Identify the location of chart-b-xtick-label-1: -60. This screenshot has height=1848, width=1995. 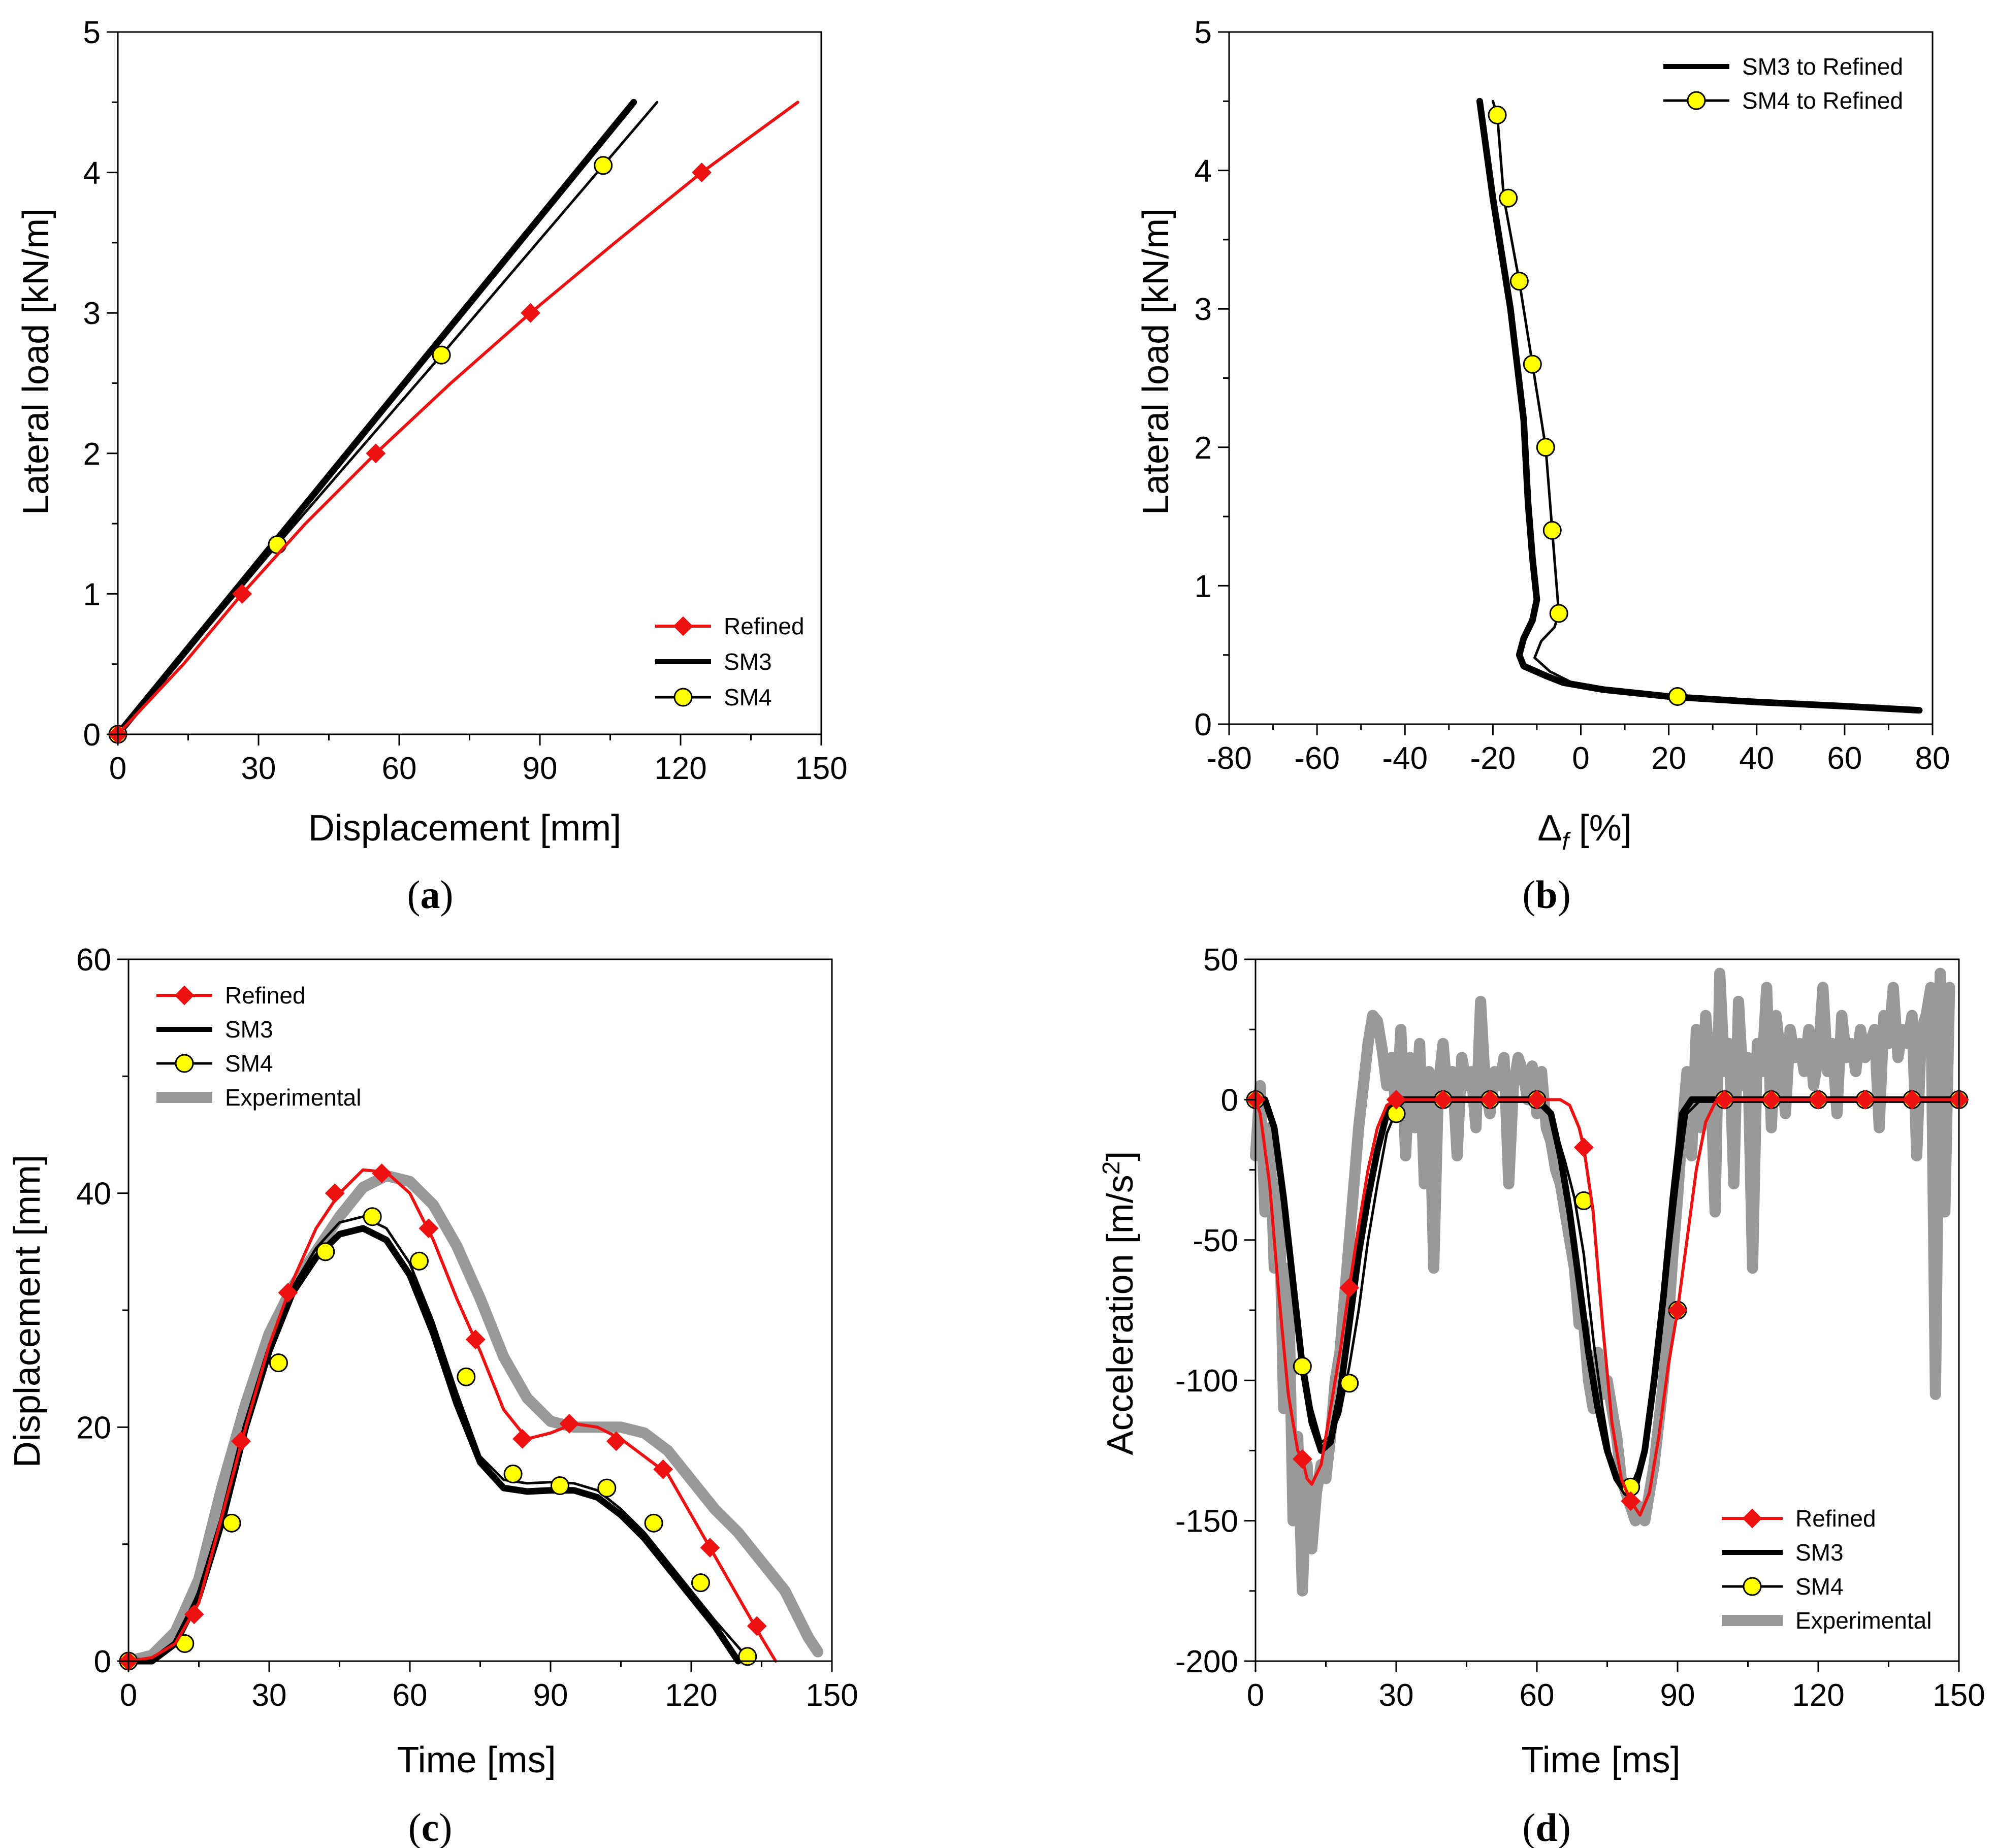
(1317, 758).